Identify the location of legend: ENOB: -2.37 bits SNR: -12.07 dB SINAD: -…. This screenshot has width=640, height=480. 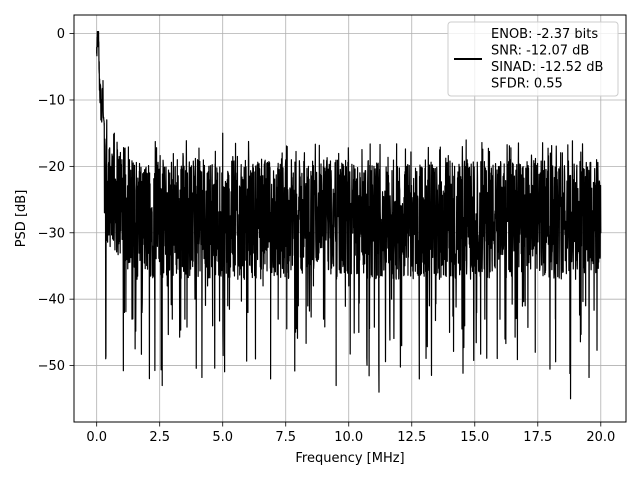
(533, 59).